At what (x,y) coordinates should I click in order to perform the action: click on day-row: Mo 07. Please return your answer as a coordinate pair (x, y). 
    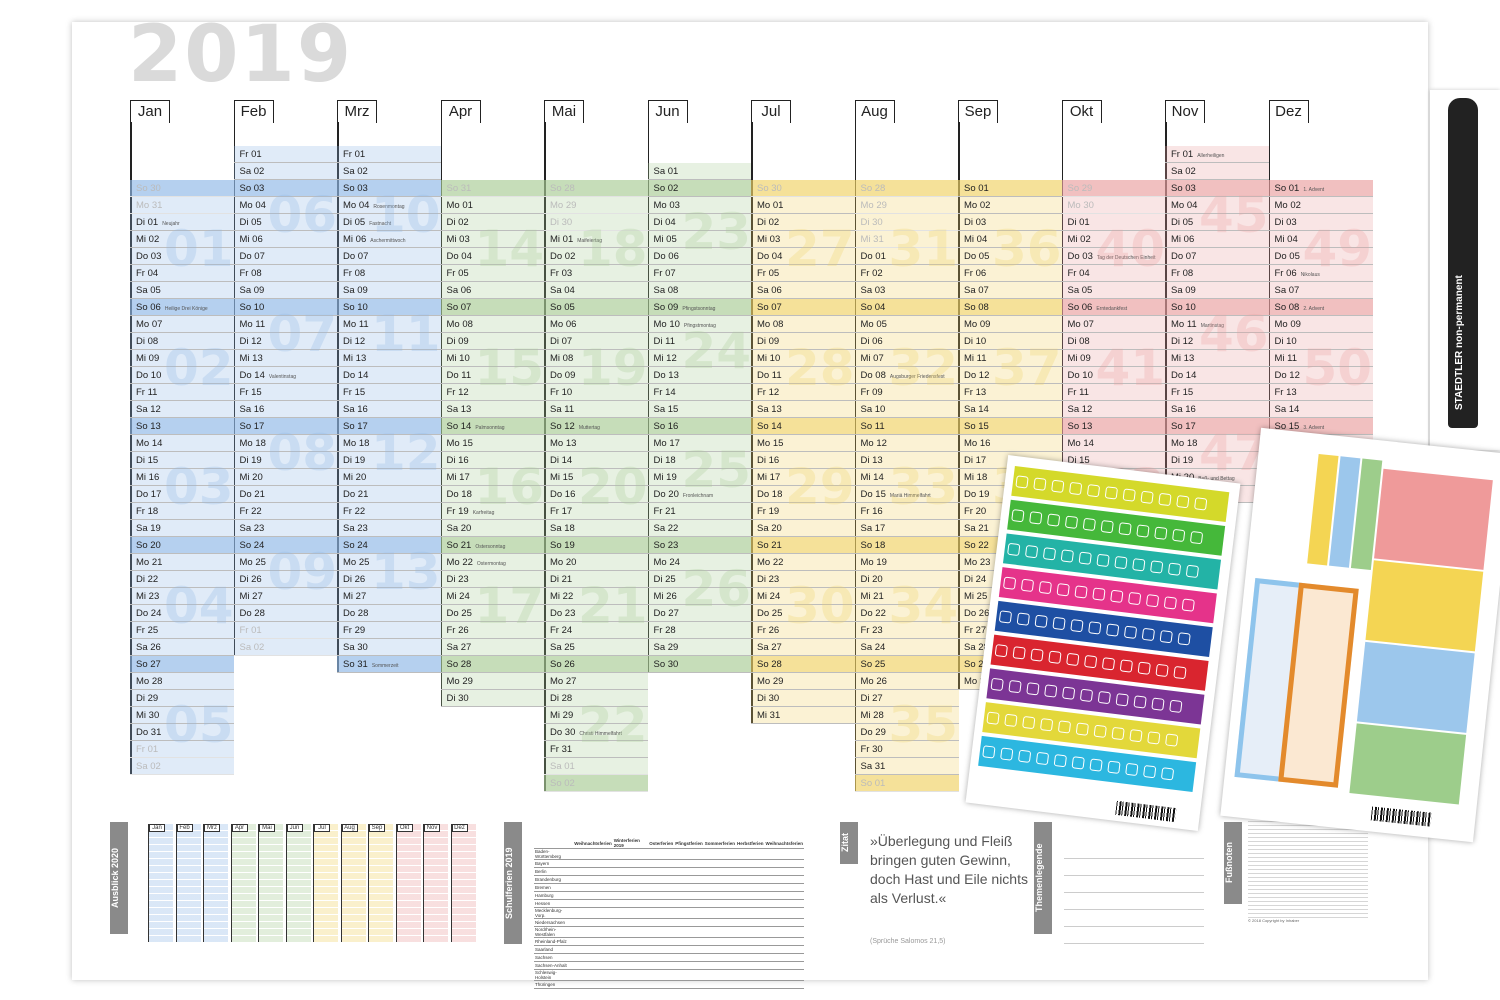
    Looking at the image, I should click on (1113, 324).